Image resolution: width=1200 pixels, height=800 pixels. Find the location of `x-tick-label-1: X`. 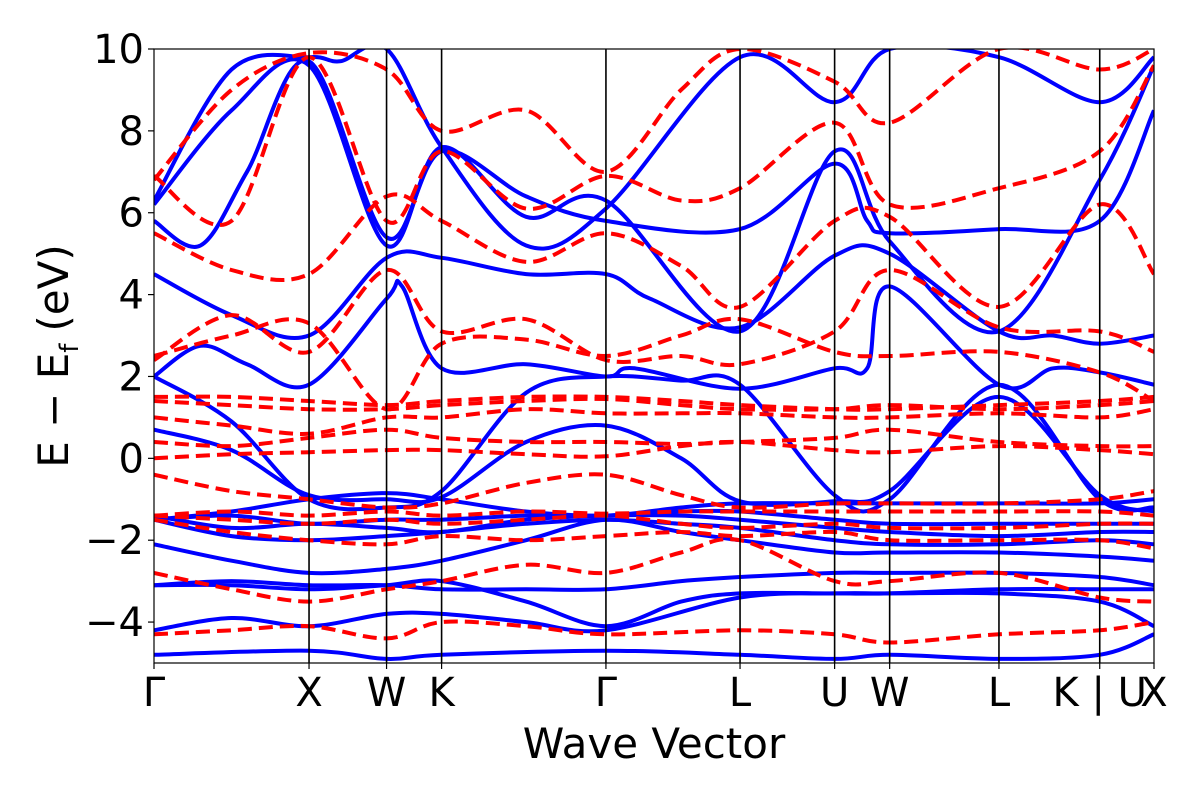

x-tick-label-1: X is located at coordinates (308, 693).